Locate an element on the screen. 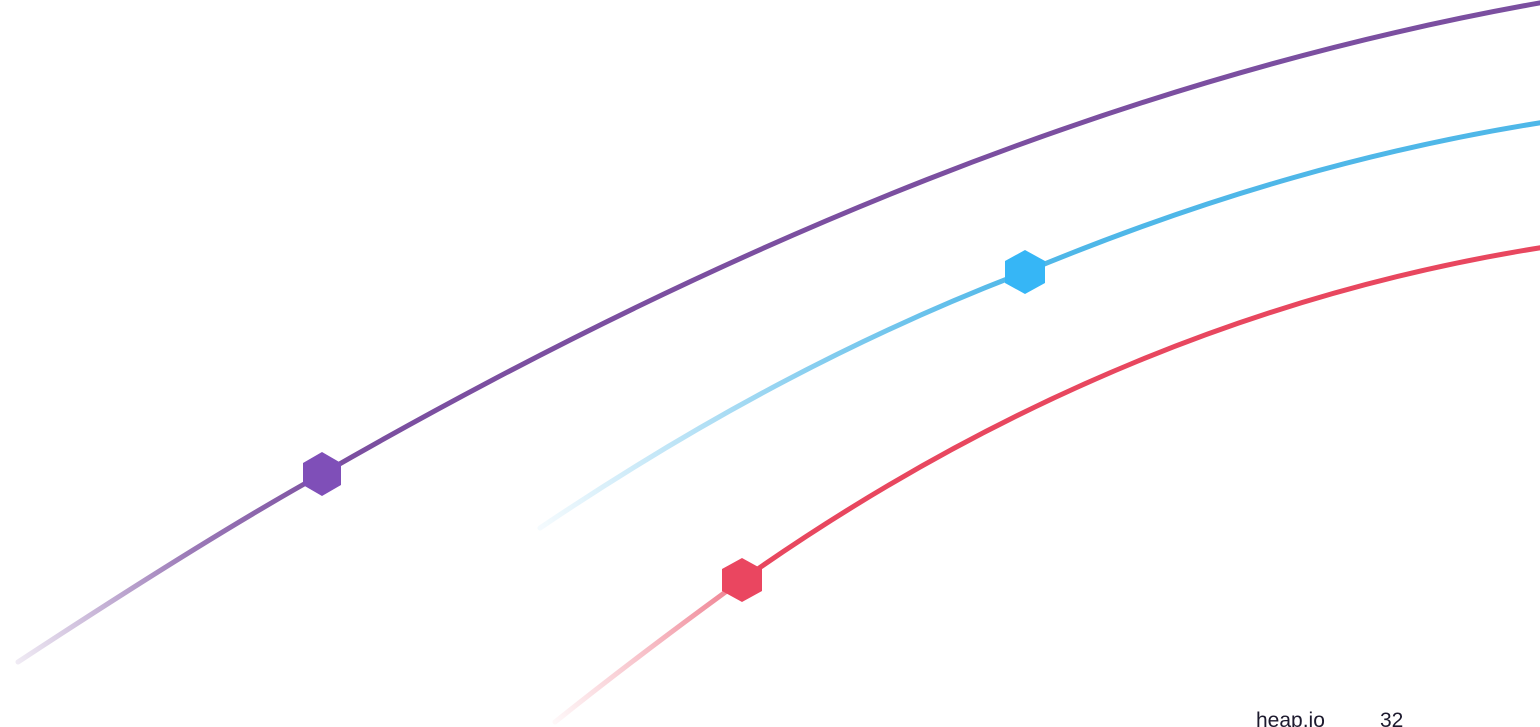 The width and height of the screenshot is (1540, 727). page-number: 32 is located at coordinates (1392, 718).